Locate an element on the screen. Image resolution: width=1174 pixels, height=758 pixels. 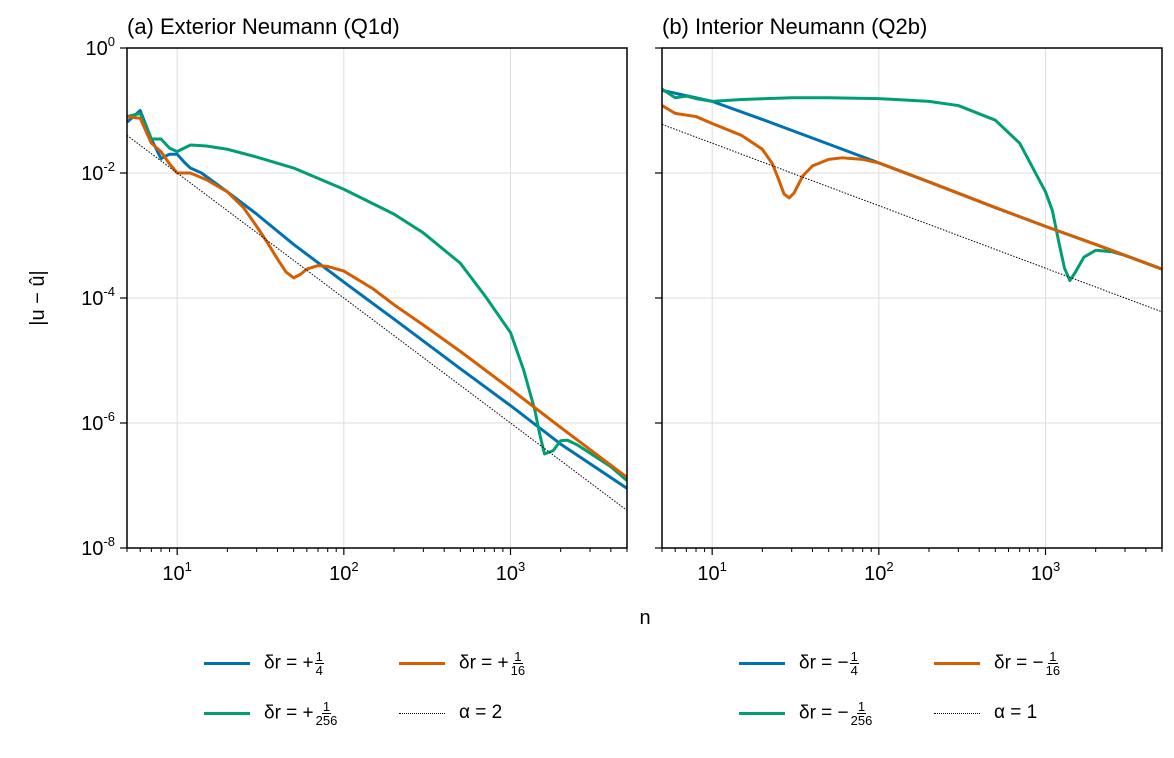
legend-item: δr = +1 16 is located at coordinates (462, 663).